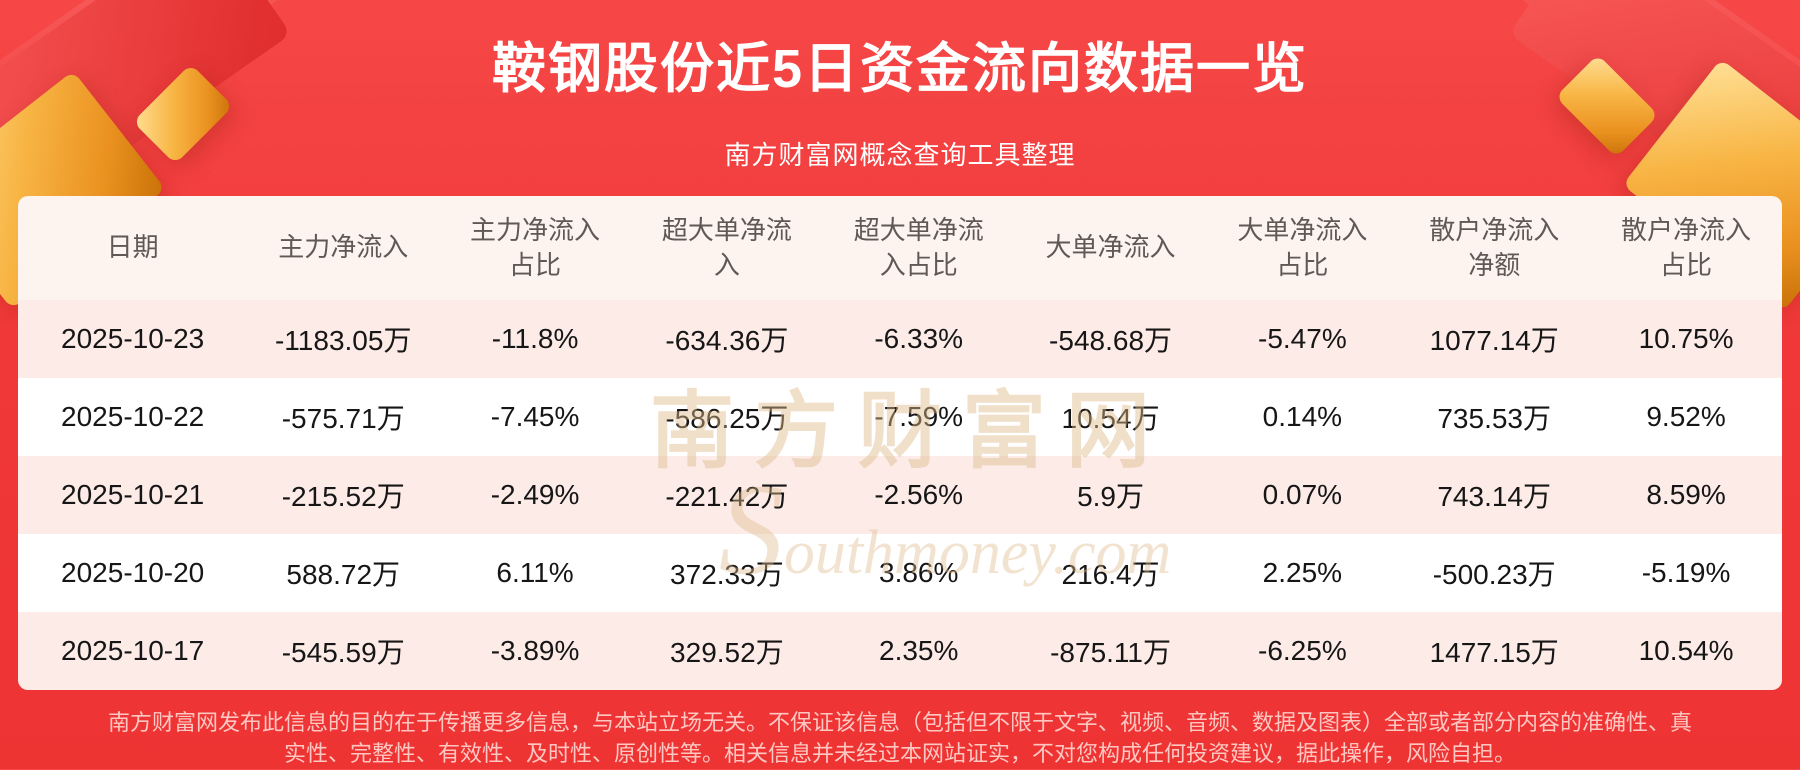  Describe the element at coordinates (1686, 572) in the screenshot. I see `cell-retail-net-inflow-pct: -5.19%` at that location.